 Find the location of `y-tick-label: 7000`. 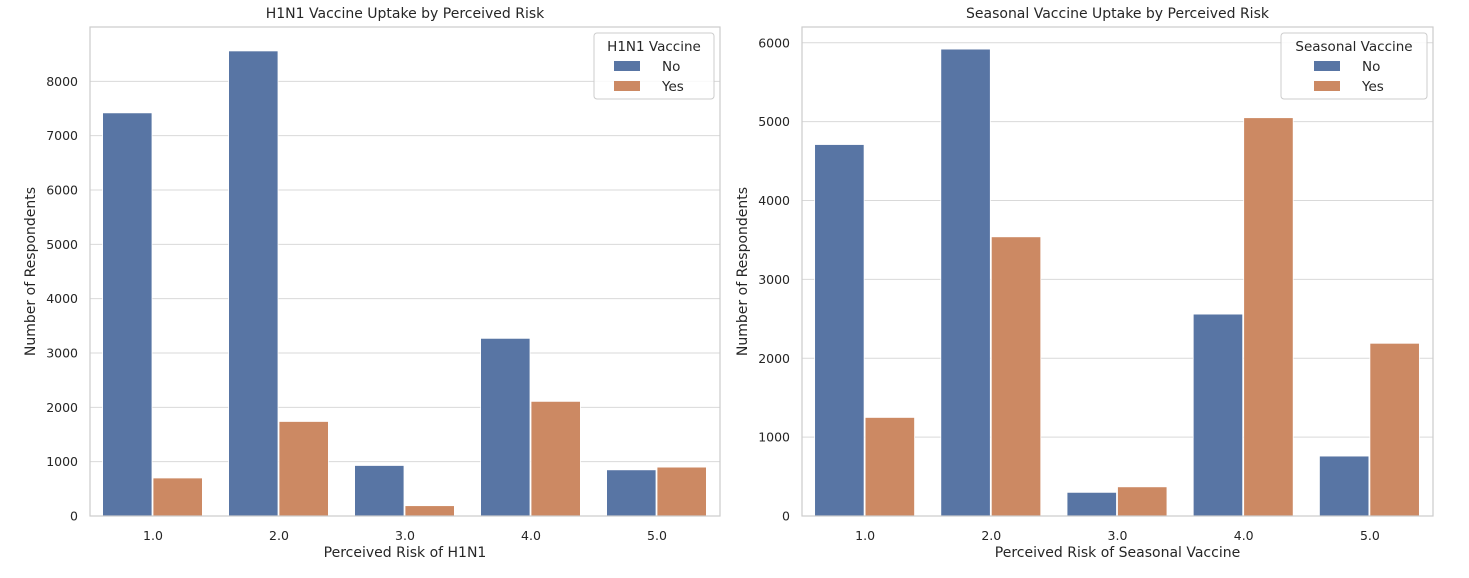

y-tick-label: 7000 is located at coordinates (62, 135).